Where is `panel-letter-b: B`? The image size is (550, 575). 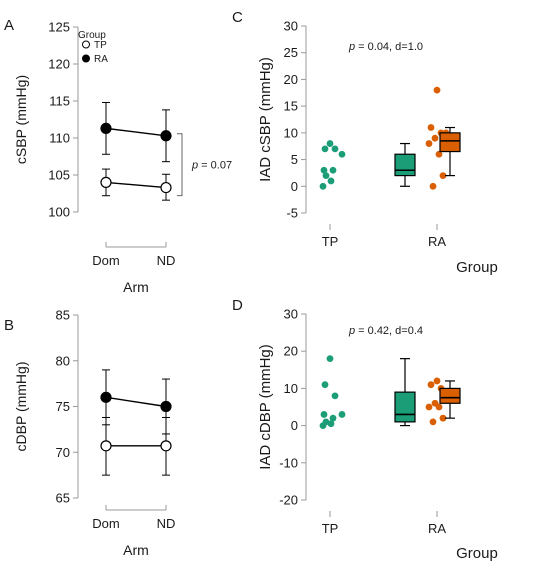 panel-letter-b: B is located at coordinates (9, 325).